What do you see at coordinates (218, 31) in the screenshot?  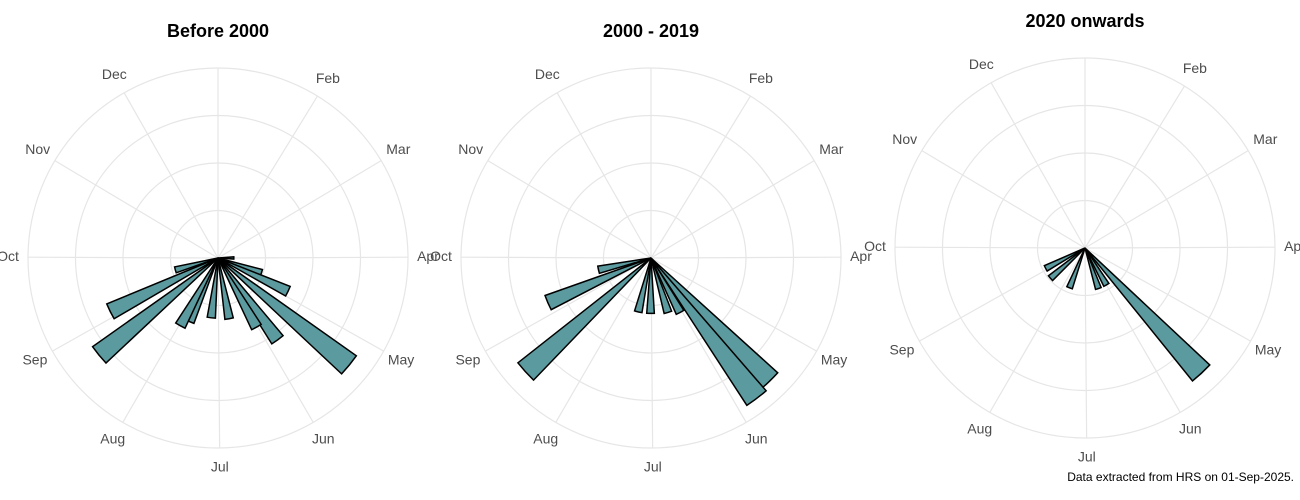 I see `panel-title: Before 2000` at bounding box center [218, 31].